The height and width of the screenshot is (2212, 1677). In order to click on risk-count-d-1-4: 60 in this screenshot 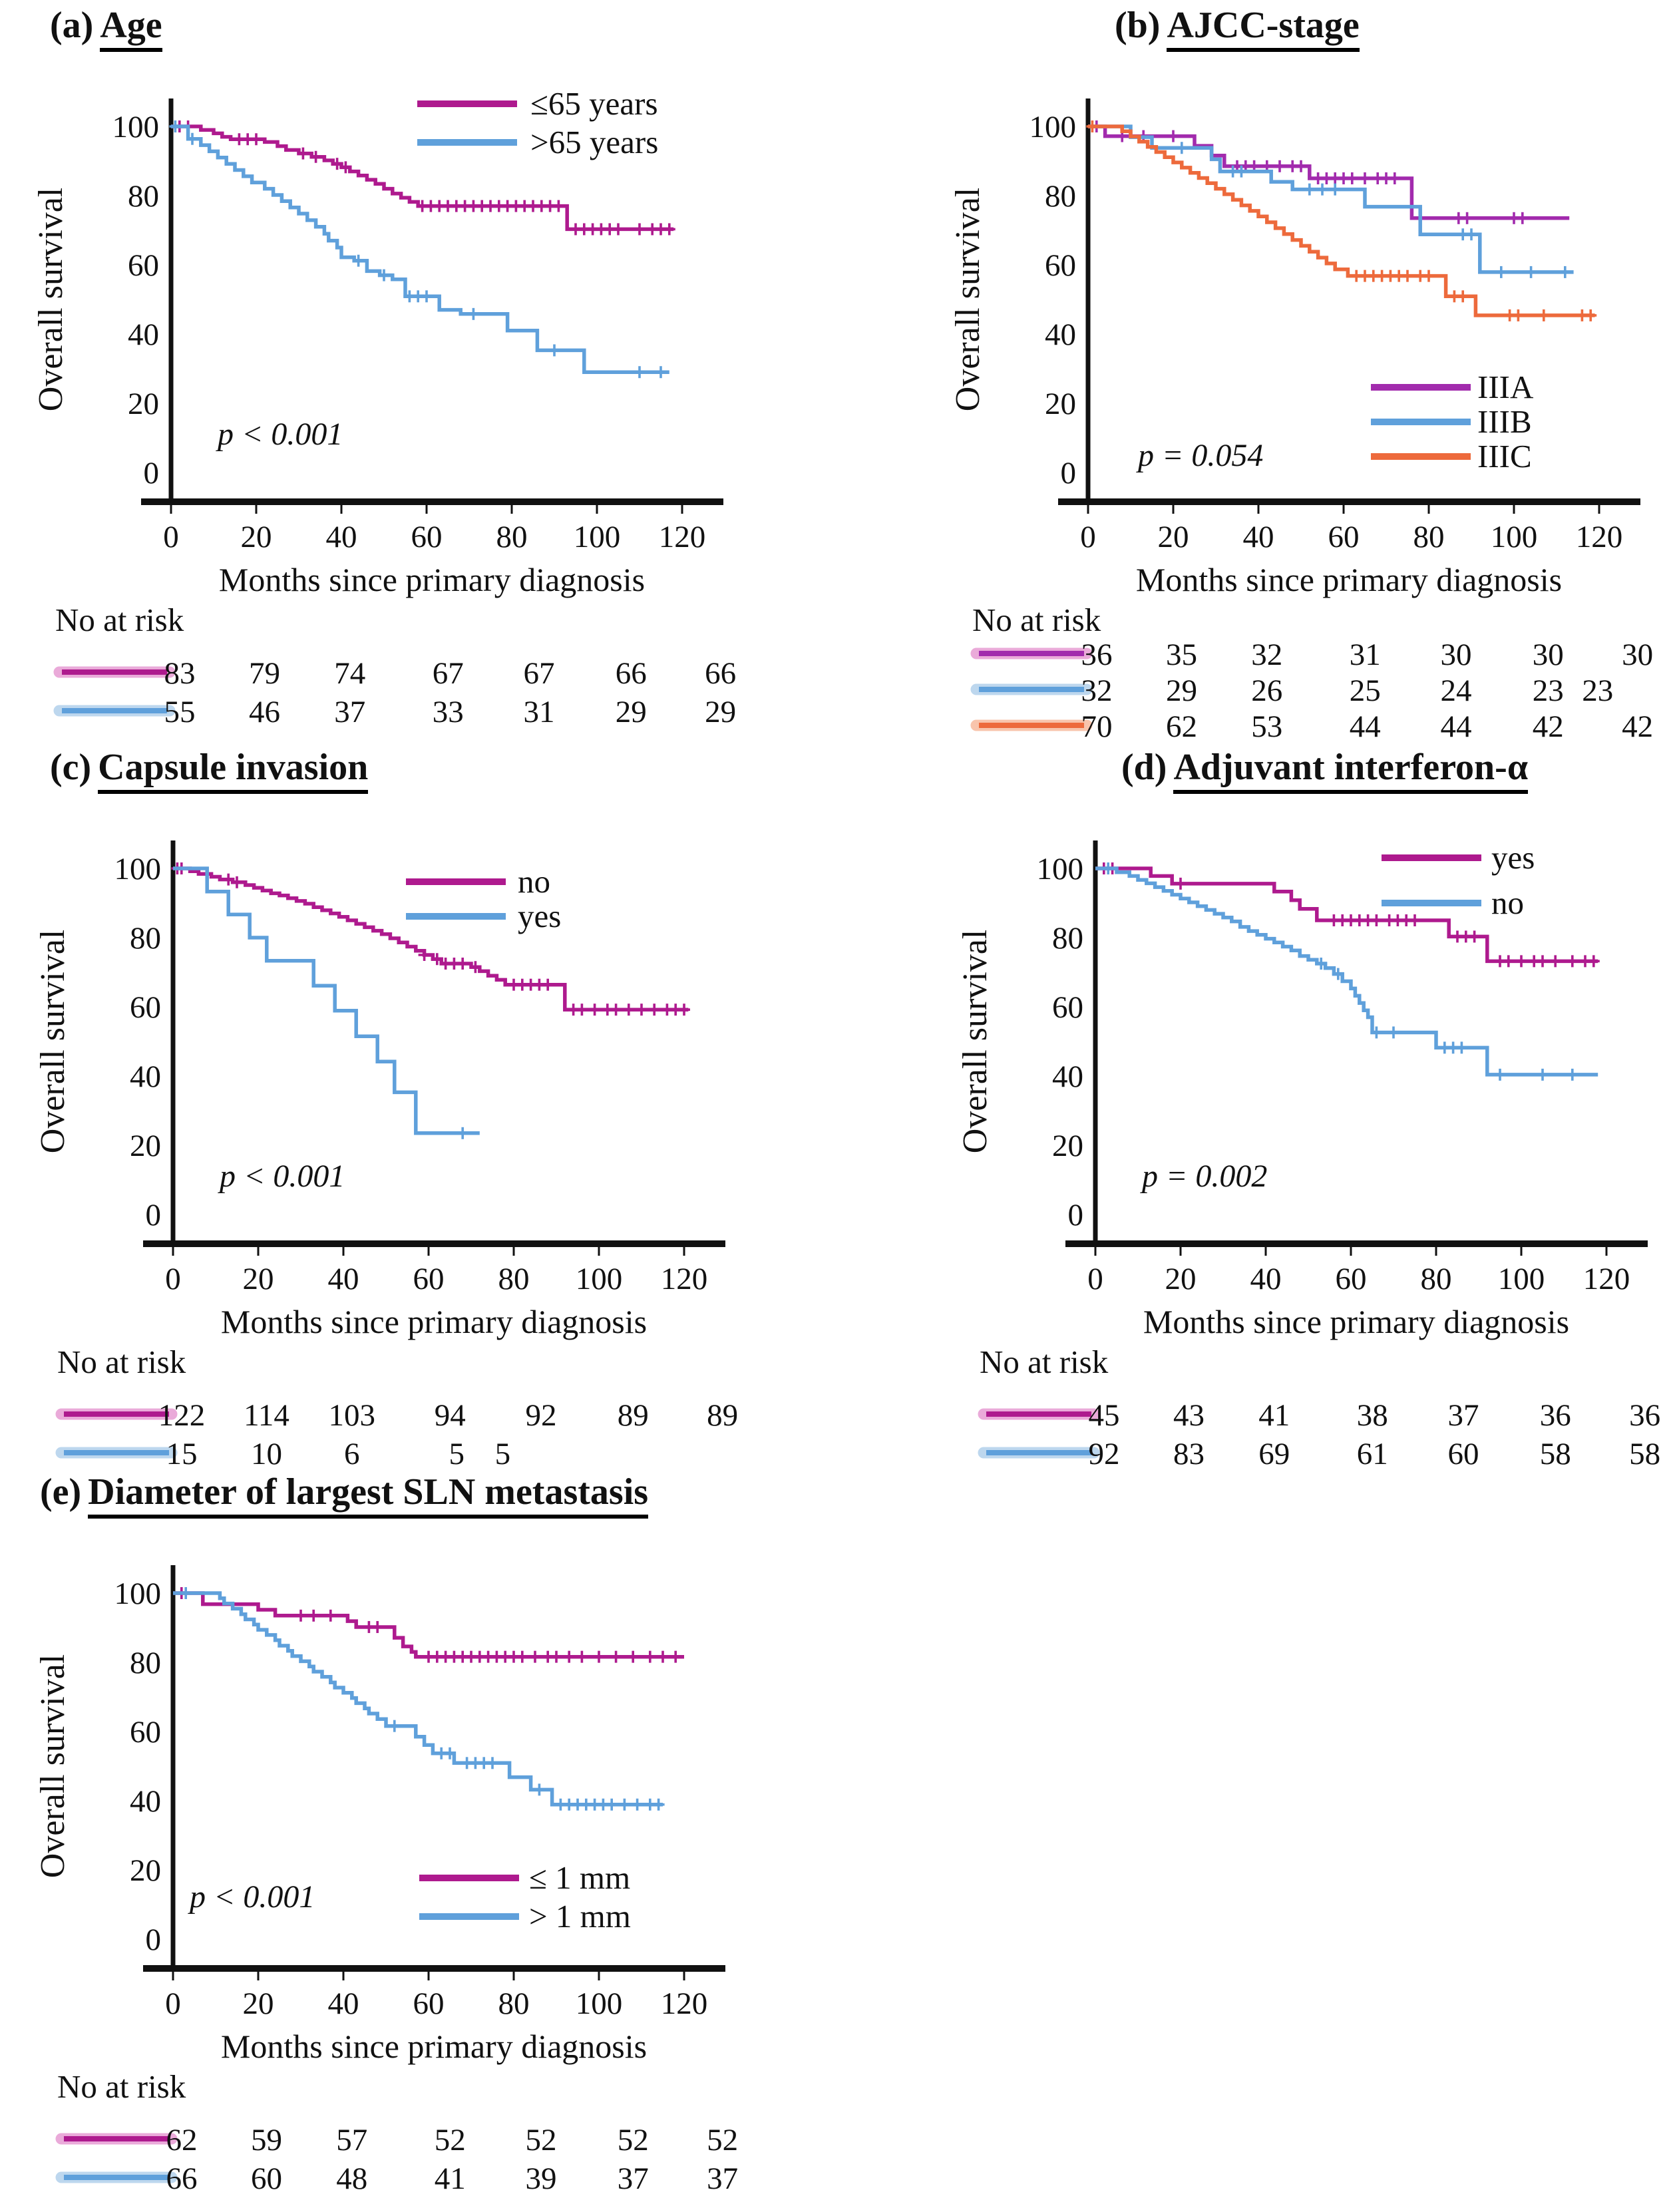, I will do `click(1463, 1454)`.